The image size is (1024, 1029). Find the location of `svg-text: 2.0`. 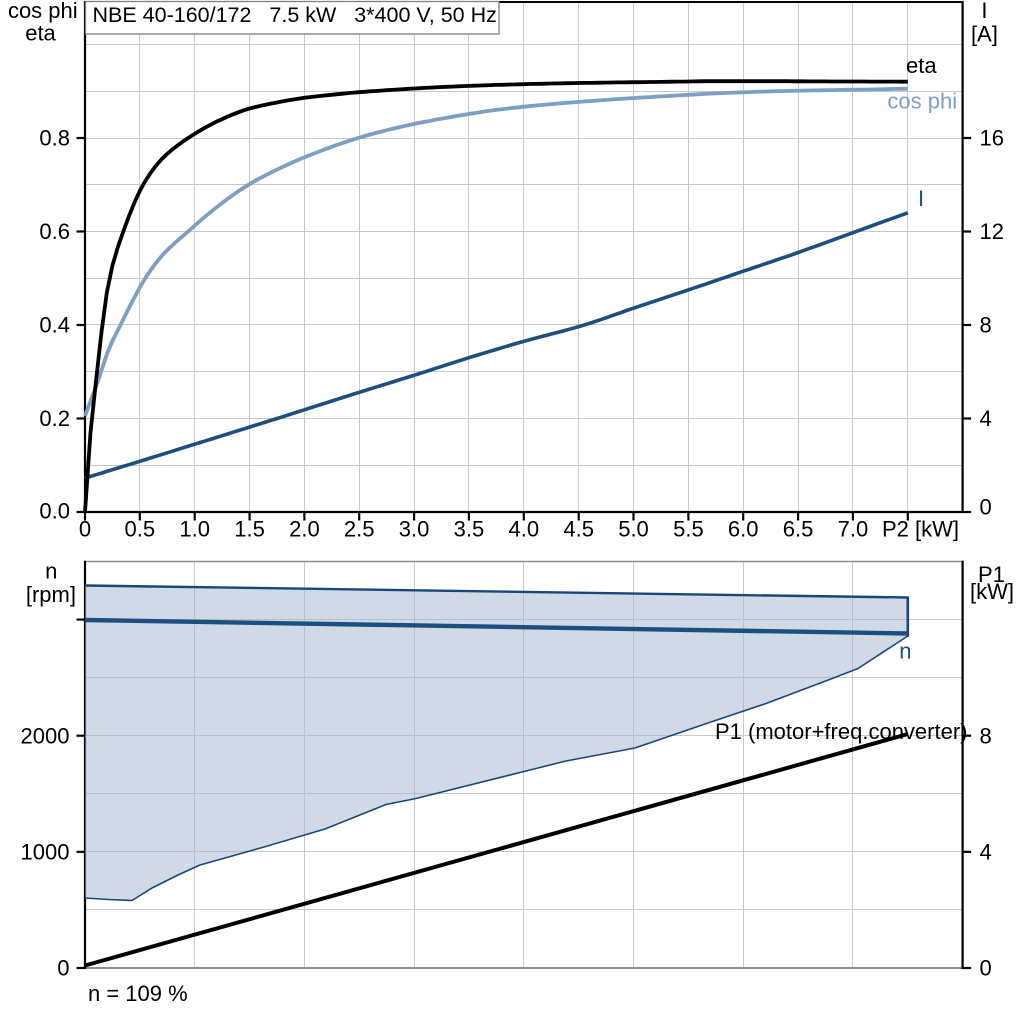

svg-text: 2.0 is located at coordinates (304, 529).